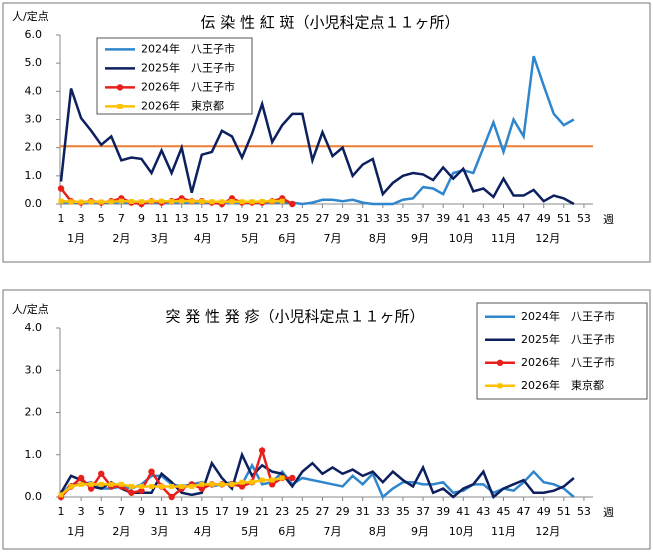 This screenshot has height=552, width=653. I want to click on x-tick-label: 19, so click(242, 218).